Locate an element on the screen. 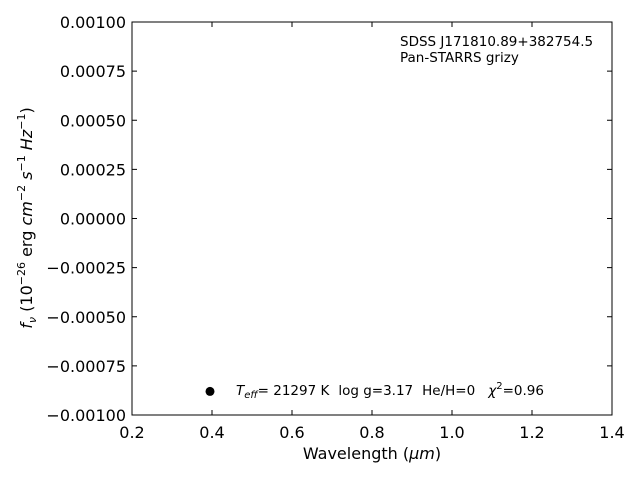 The width and height of the screenshot is (640, 480). y-label-hz-exp: −1 is located at coordinates (21, 122).